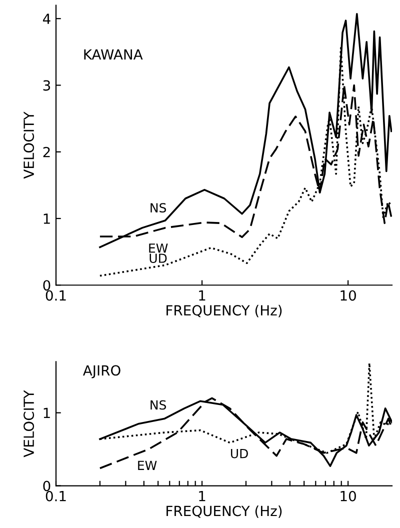  Describe the element at coordinates (113, 54) in the screenshot. I see `text: KAWANA` at that location.